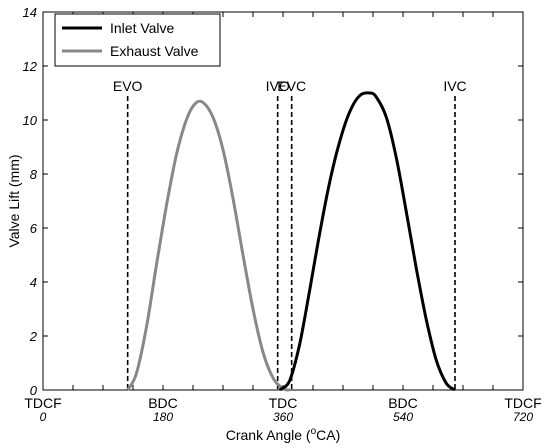  What do you see at coordinates (30, 66) in the screenshot?
I see `y-tick-label: 12` at bounding box center [30, 66].